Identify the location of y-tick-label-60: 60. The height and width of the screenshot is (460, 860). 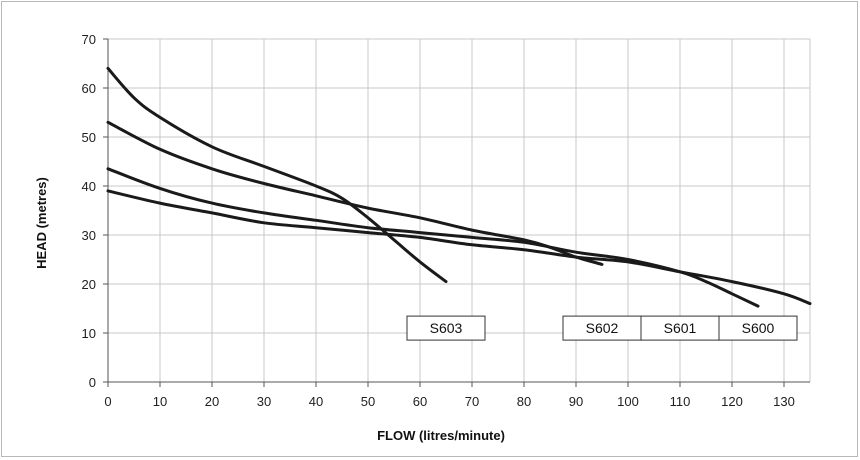
(89, 88).